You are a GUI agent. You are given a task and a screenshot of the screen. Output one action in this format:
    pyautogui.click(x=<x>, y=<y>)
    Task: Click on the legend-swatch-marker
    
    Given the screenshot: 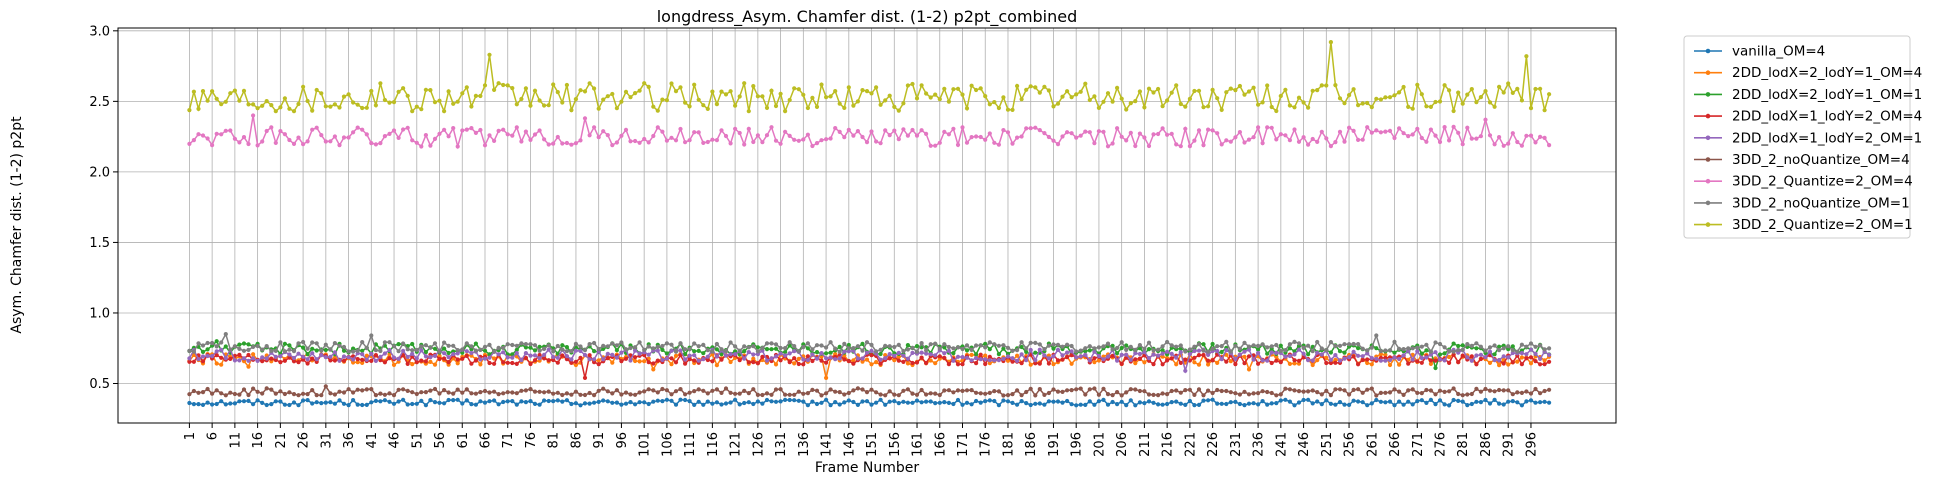 What is the action you would take?
    pyautogui.click(x=1708, y=159)
    